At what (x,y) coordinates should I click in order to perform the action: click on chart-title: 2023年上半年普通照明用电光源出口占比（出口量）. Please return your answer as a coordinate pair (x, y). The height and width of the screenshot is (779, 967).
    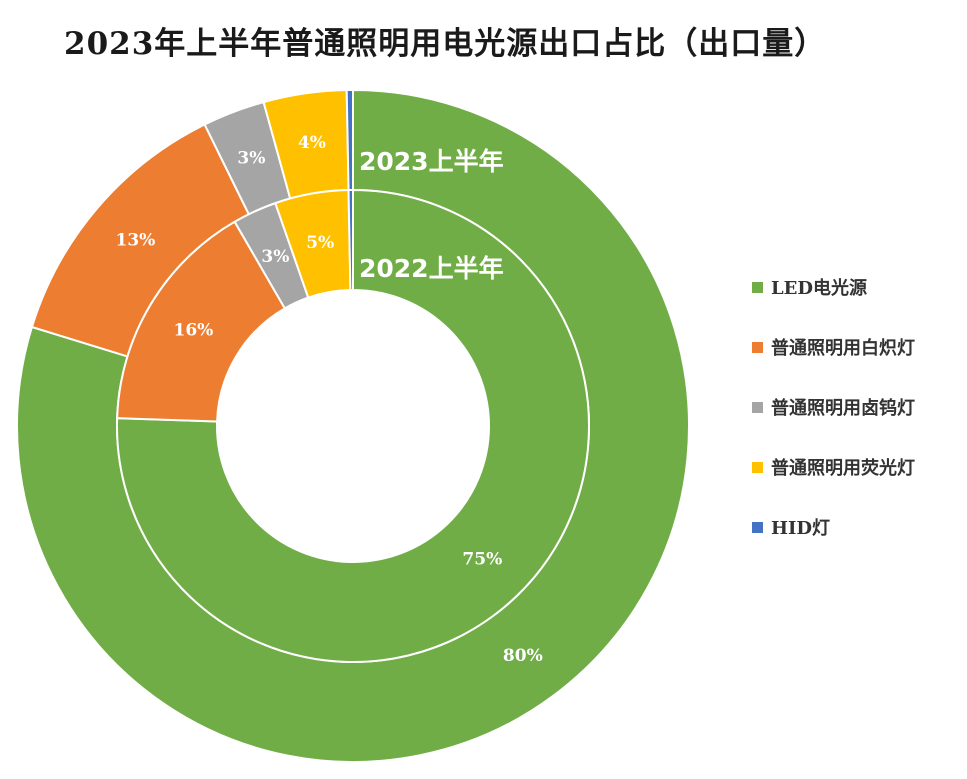
    Looking at the image, I should click on (445, 44).